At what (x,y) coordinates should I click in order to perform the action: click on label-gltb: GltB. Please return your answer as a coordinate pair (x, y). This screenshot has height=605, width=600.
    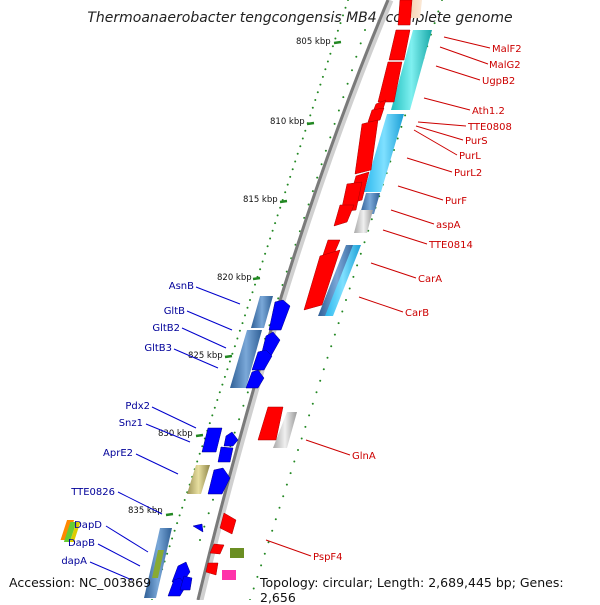
    Looking at the image, I should click on (174, 311).